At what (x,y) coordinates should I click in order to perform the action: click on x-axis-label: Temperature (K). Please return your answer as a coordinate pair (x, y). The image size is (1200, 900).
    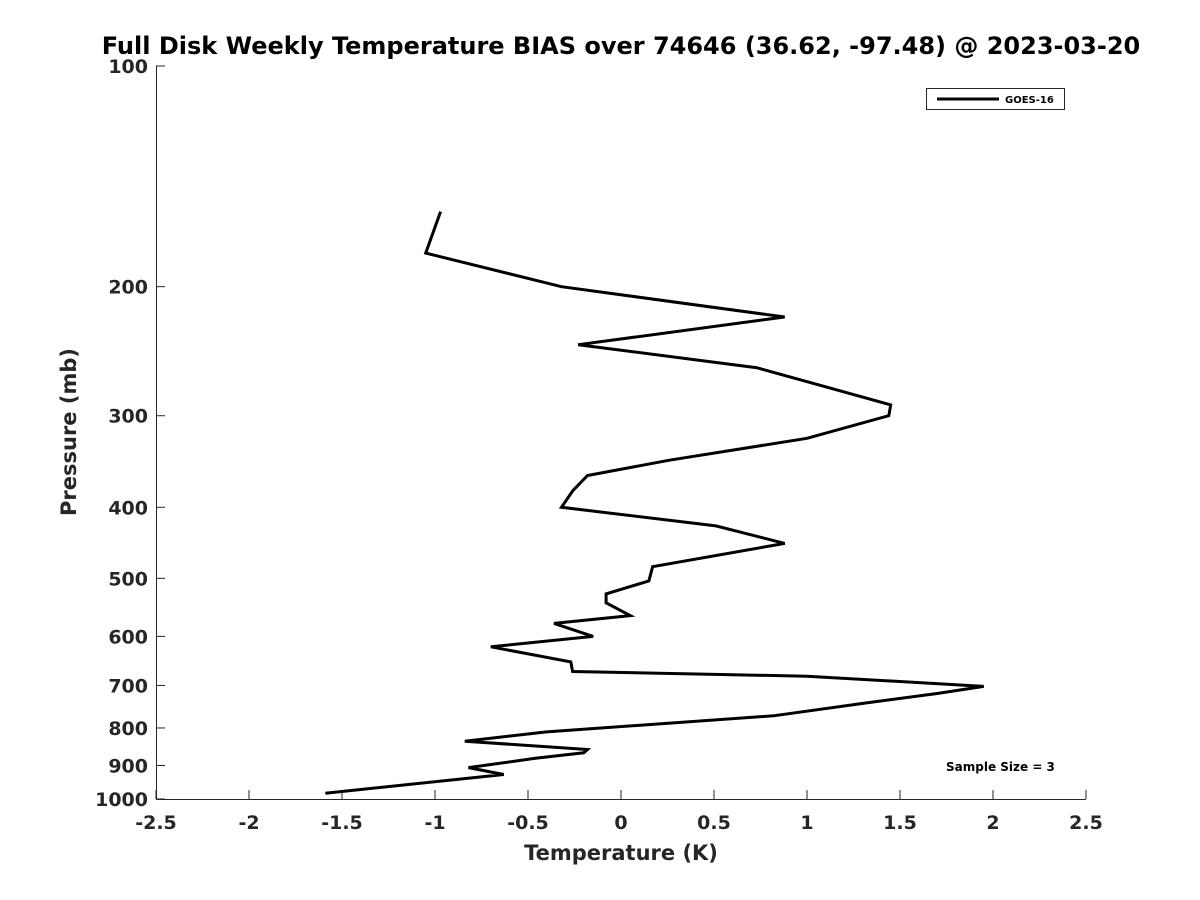
    Looking at the image, I should click on (621, 853).